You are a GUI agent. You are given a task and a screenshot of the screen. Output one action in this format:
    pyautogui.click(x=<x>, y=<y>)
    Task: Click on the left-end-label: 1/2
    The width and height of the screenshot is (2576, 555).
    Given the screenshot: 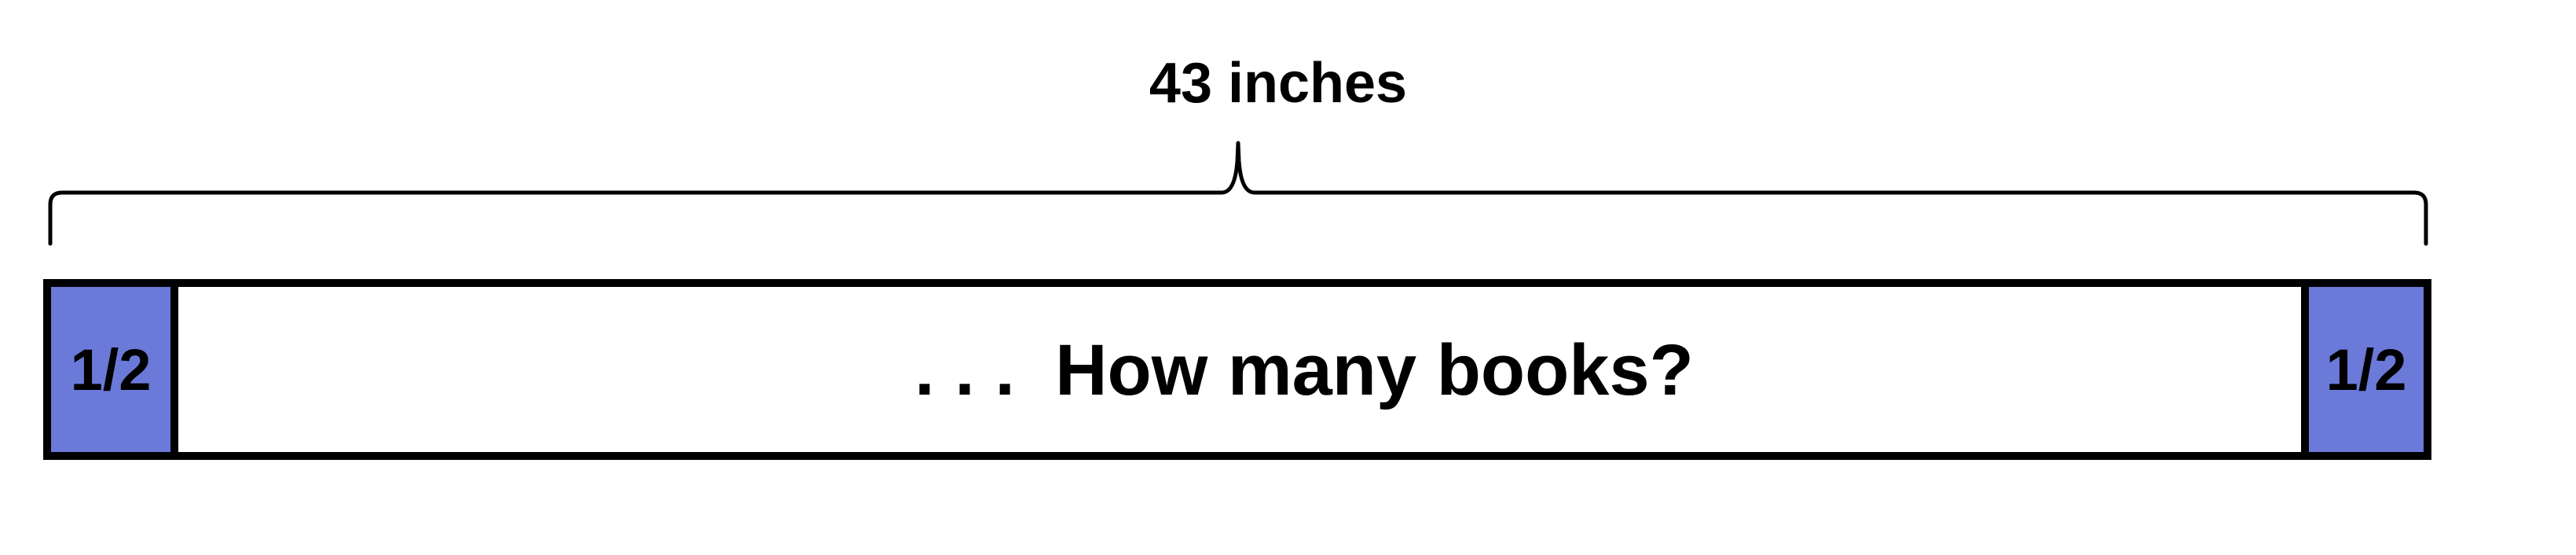 What is the action you would take?
    pyautogui.click(x=111, y=370)
    